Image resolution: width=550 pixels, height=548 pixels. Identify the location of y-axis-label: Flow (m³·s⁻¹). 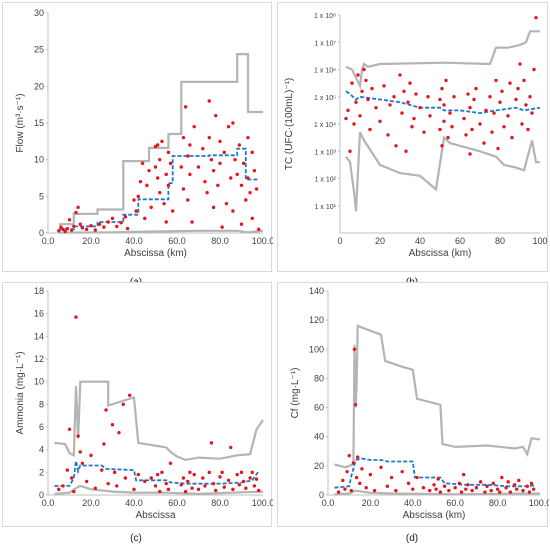
(20, 122).